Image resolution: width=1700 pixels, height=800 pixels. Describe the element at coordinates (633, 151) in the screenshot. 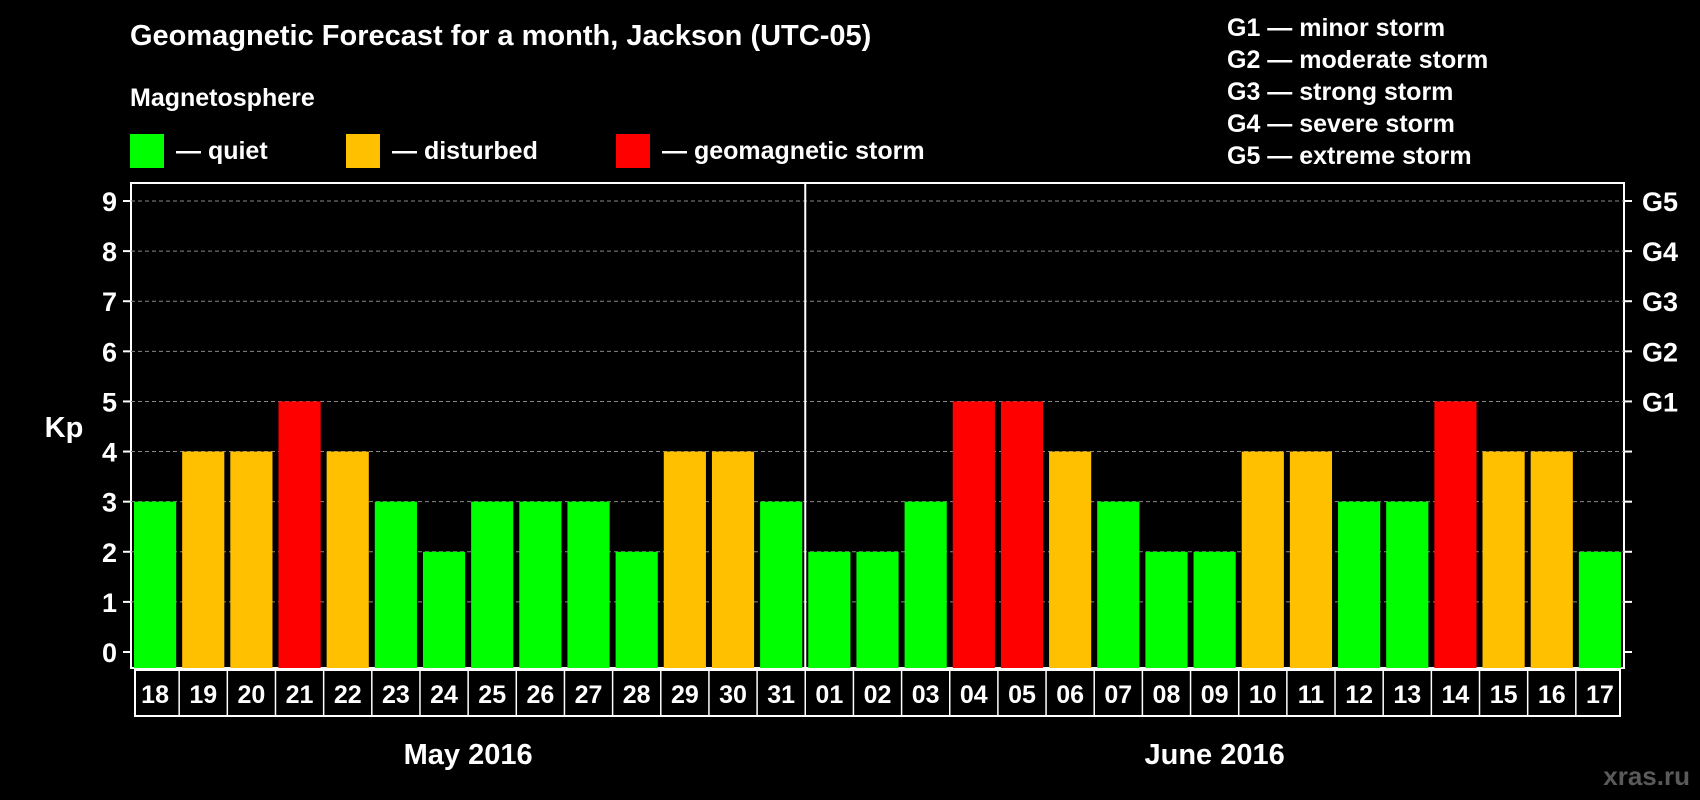

I see `legend-swatch-storm` at that location.